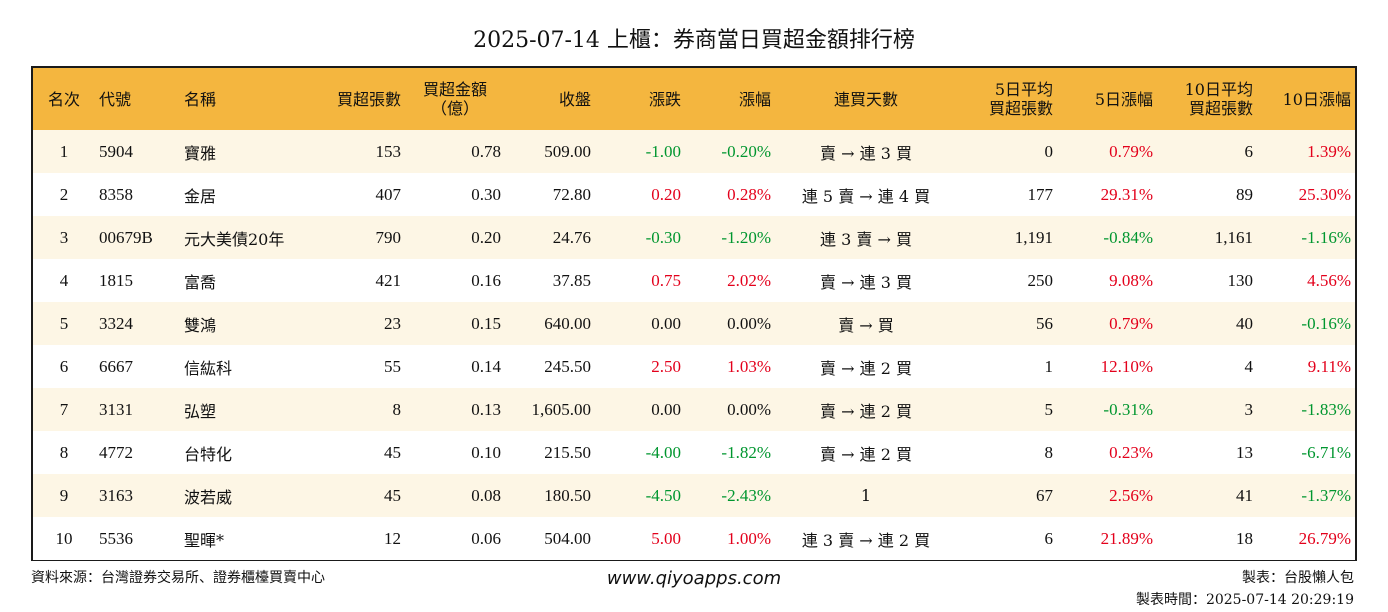 The image size is (1388, 612). What do you see at coordinates (1244, 600) in the screenshot?
I see `made-time: 製表時間：2025-07-14 20:29:19` at bounding box center [1244, 600].